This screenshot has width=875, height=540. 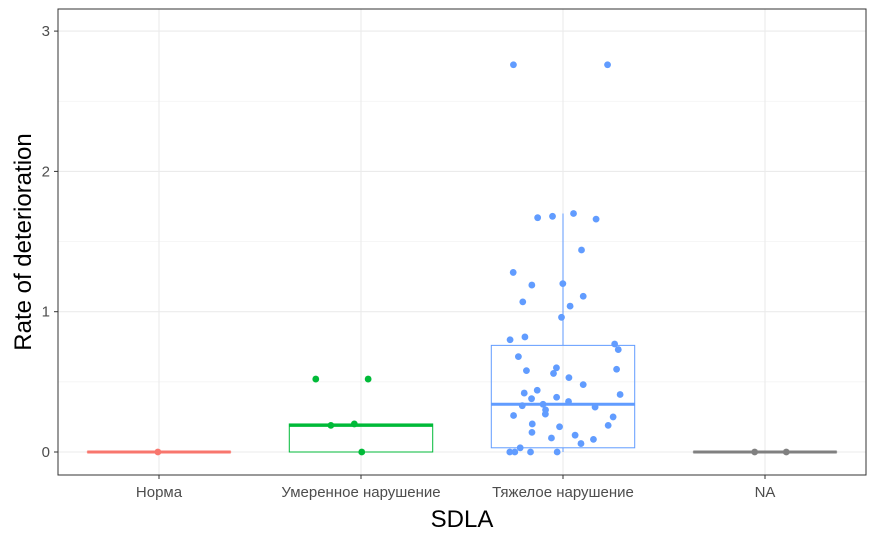 I want to click on y-tick-label: 1, so click(x=46, y=312).